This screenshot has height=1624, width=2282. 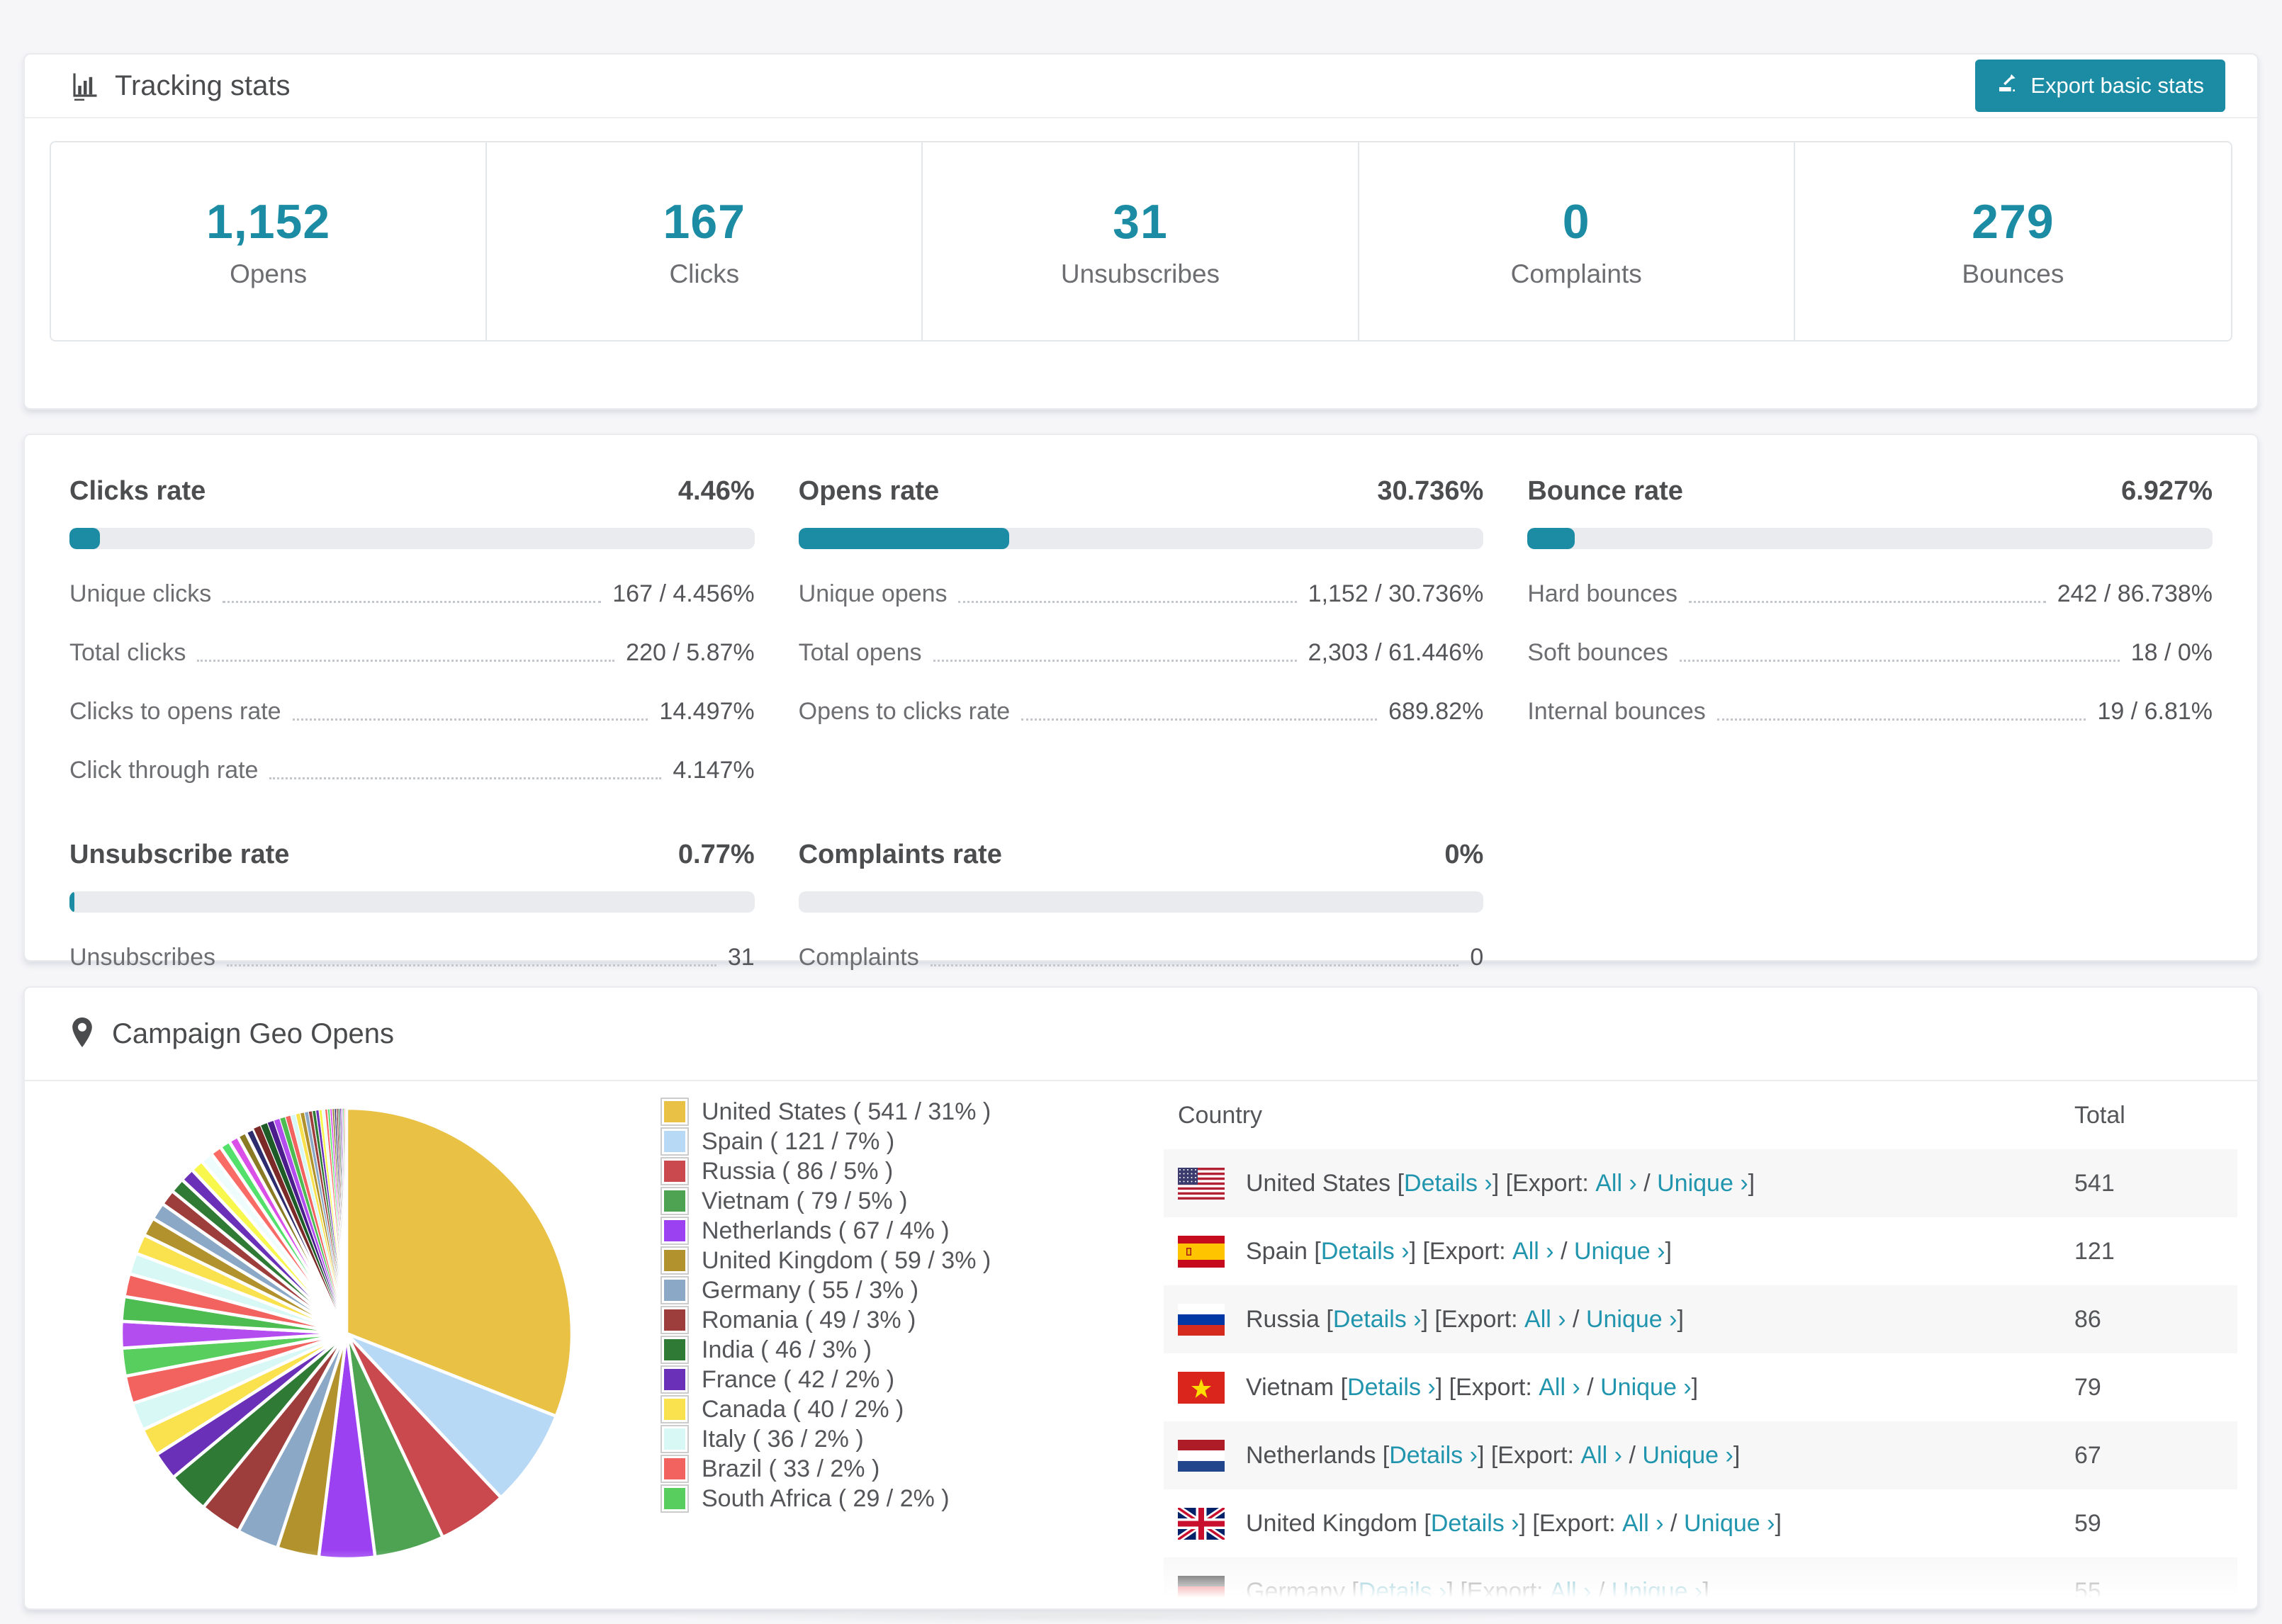 What do you see at coordinates (1091, 1616) in the screenshot?
I see `page-bottom-shadow` at bounding box center [1091, 1616].